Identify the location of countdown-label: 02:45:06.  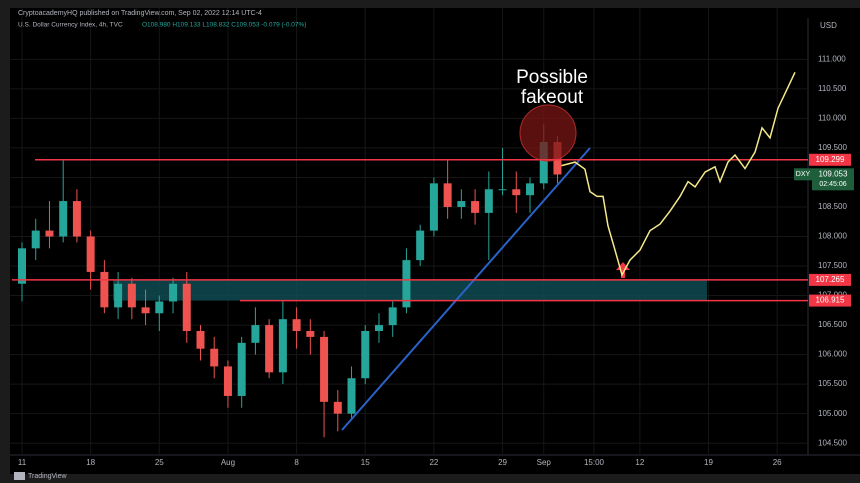
(832, 184).